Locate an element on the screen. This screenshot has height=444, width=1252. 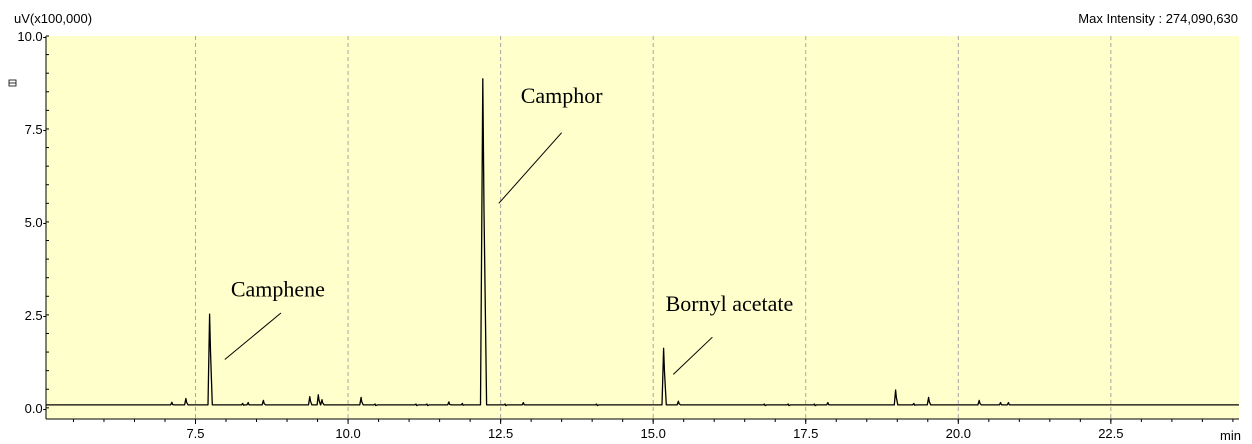
x-tick-label: 15.0 is located at coordinates (653, 433).